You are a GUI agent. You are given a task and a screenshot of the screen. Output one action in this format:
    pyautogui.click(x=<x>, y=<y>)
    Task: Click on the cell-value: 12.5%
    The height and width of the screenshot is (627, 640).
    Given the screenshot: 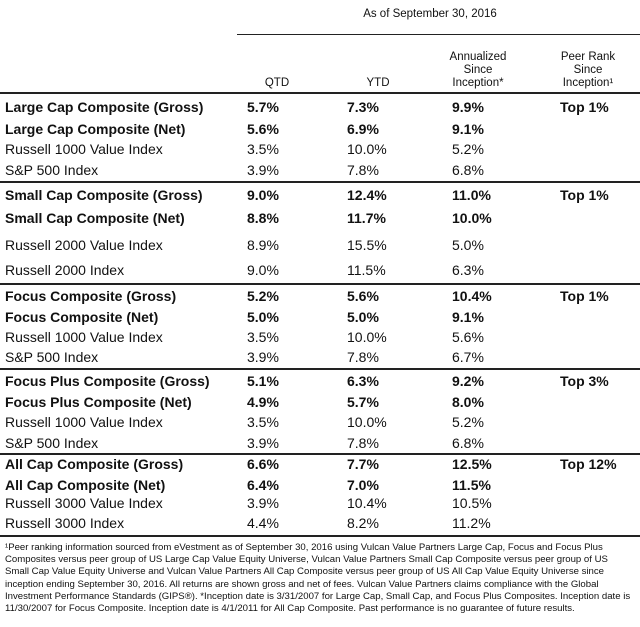 What is the action you would take?
    pyautogui.click(x=472, y=464)
    